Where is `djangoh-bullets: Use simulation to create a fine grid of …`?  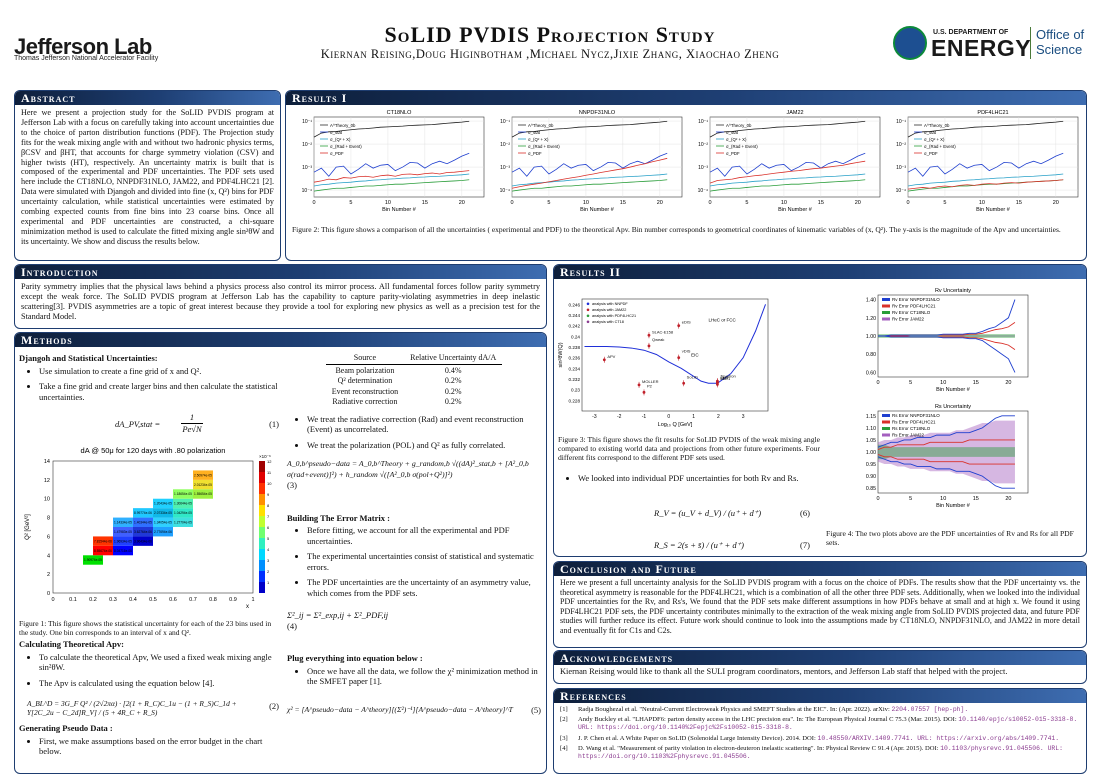
djangoh-bullets: Use simulation to create a fine grid of … is located at coordinates (150, 384).